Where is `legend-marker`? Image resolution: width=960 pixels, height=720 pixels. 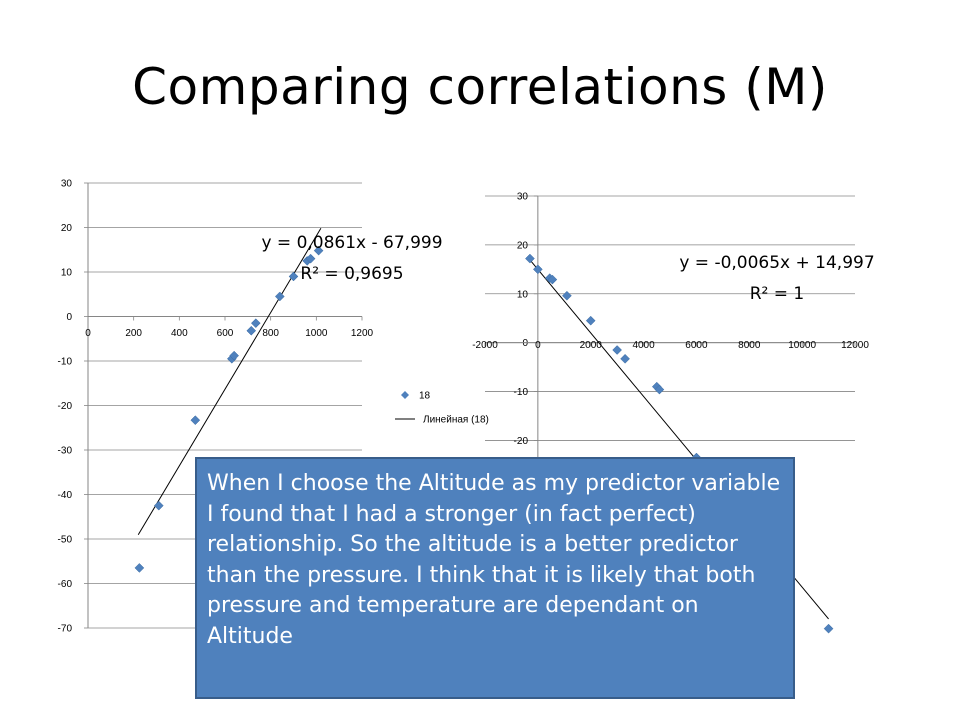 legend-marker is located at coordinates (405, 395).